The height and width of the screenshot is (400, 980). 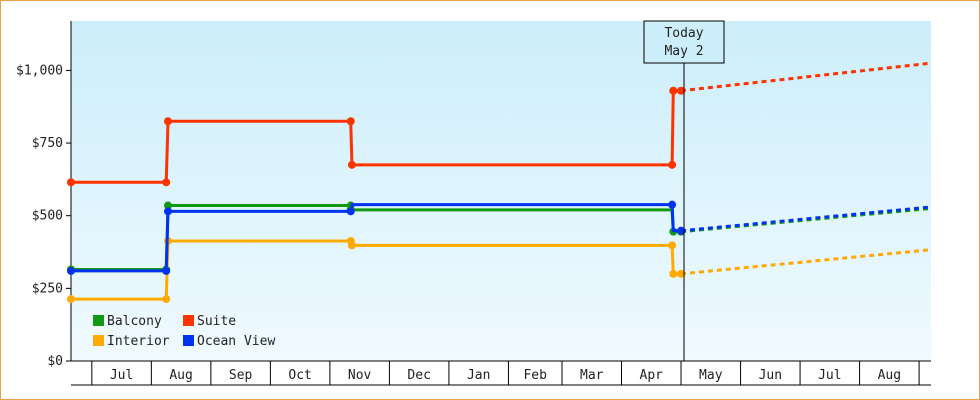 I want to click on legend: Balcony Suite Interior Ocean View, so click(x=184, y=331).